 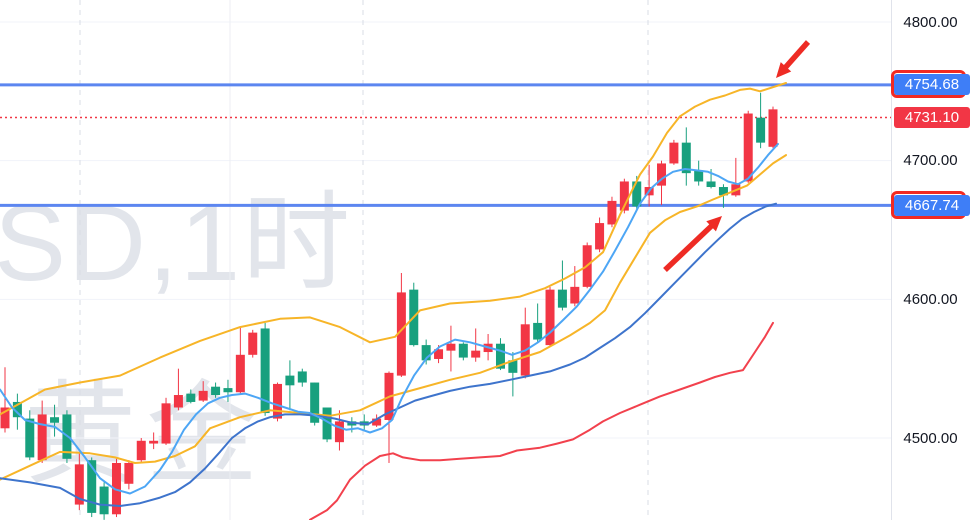 What do you see at coordinates (176, 242) in the screenshot?
I see `watermark-symbol-text: SD,1时` at bounding box center [176, 242].